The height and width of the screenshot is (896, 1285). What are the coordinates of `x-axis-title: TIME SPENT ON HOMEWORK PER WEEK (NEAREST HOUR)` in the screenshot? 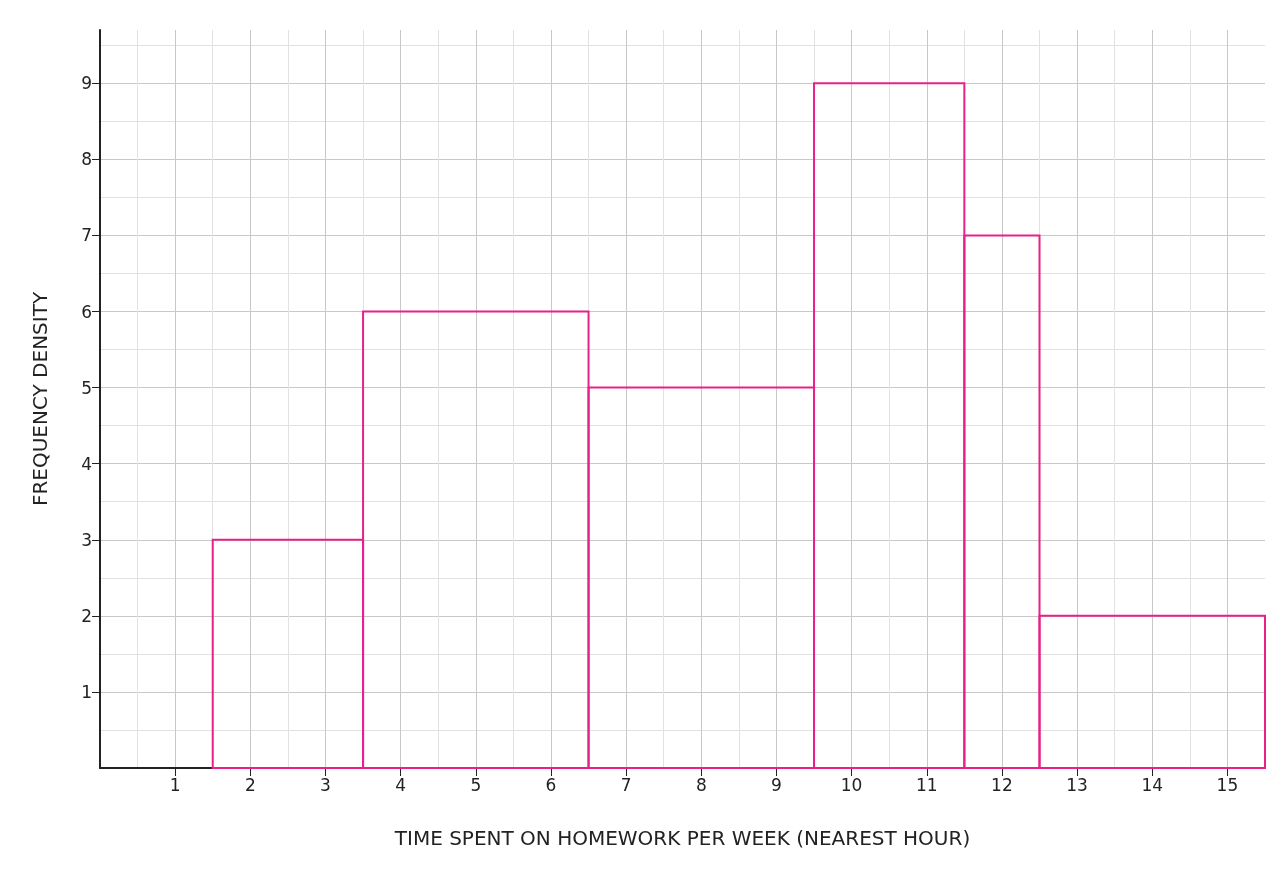 It's located at (682, 838).